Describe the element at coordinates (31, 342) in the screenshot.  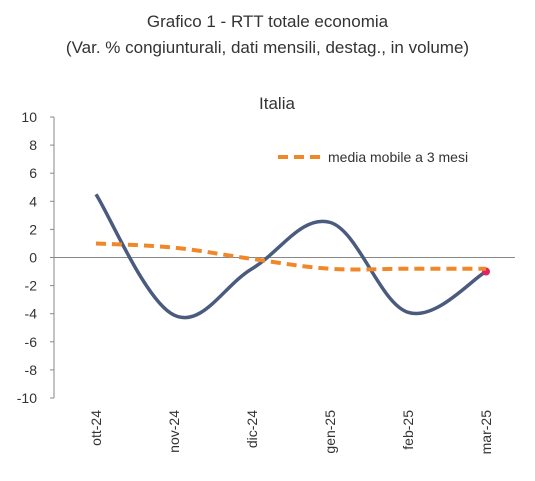
I see `y-tick-label: -6` at that location.